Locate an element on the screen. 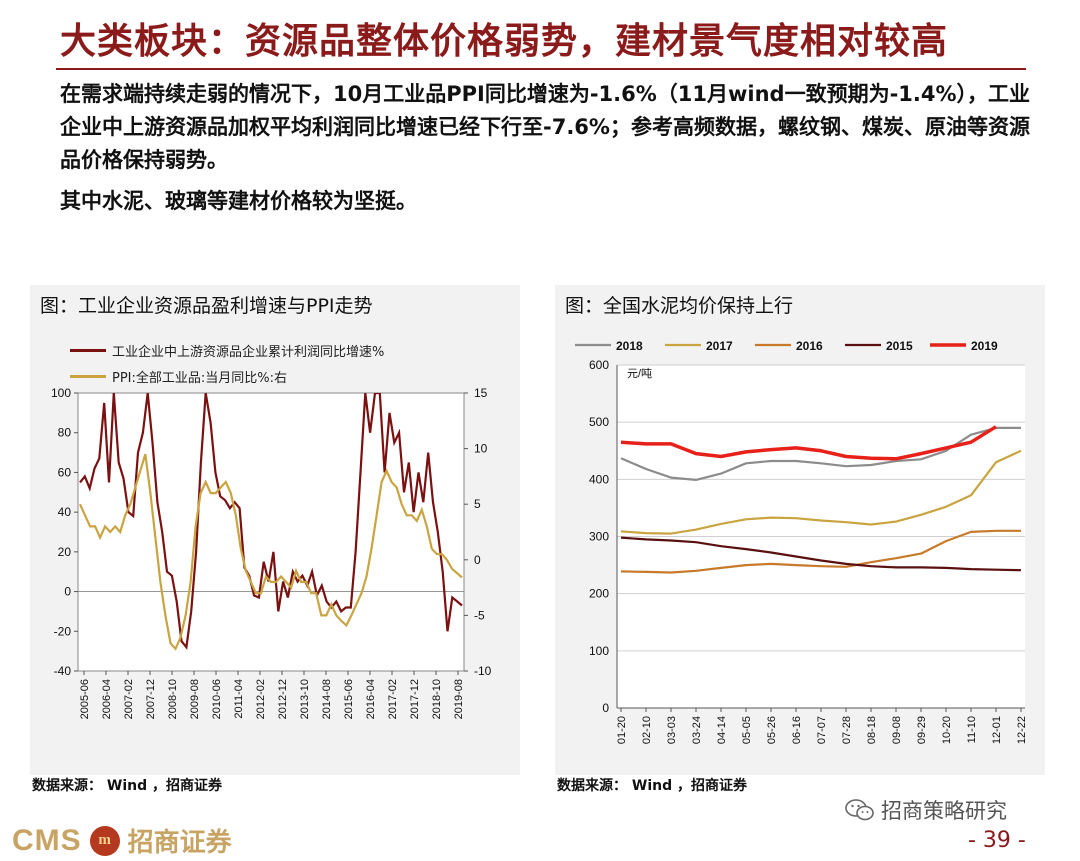 This screenshot has width=1080, height=861. plot-area is located at coordinates (271, 532).